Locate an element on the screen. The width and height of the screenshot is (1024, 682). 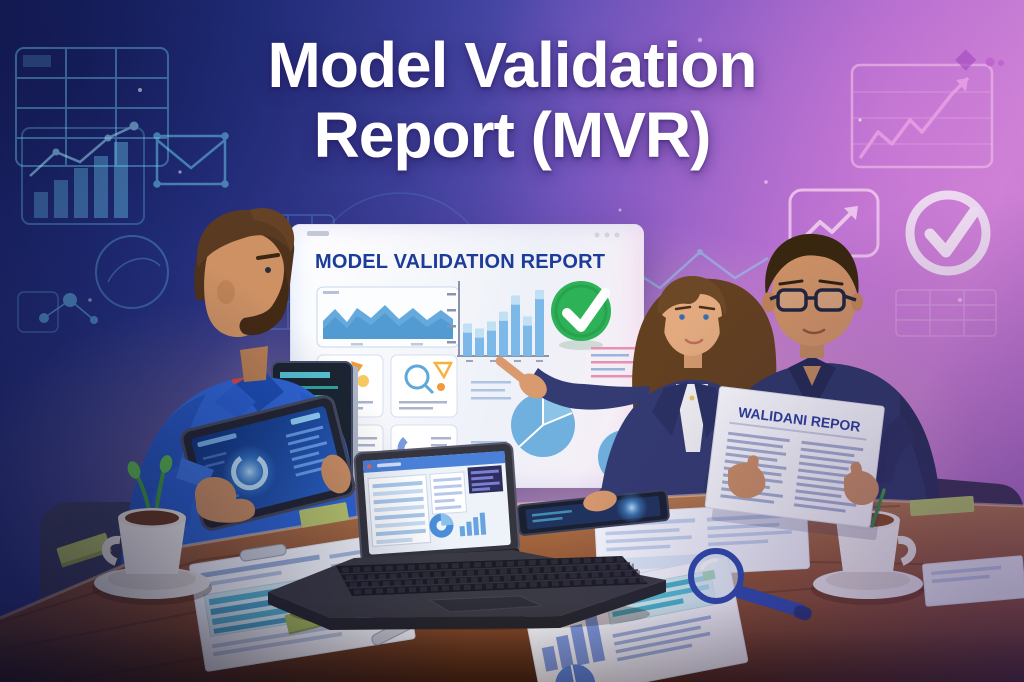
woman-eye-left is located at coordinates (682, 317).